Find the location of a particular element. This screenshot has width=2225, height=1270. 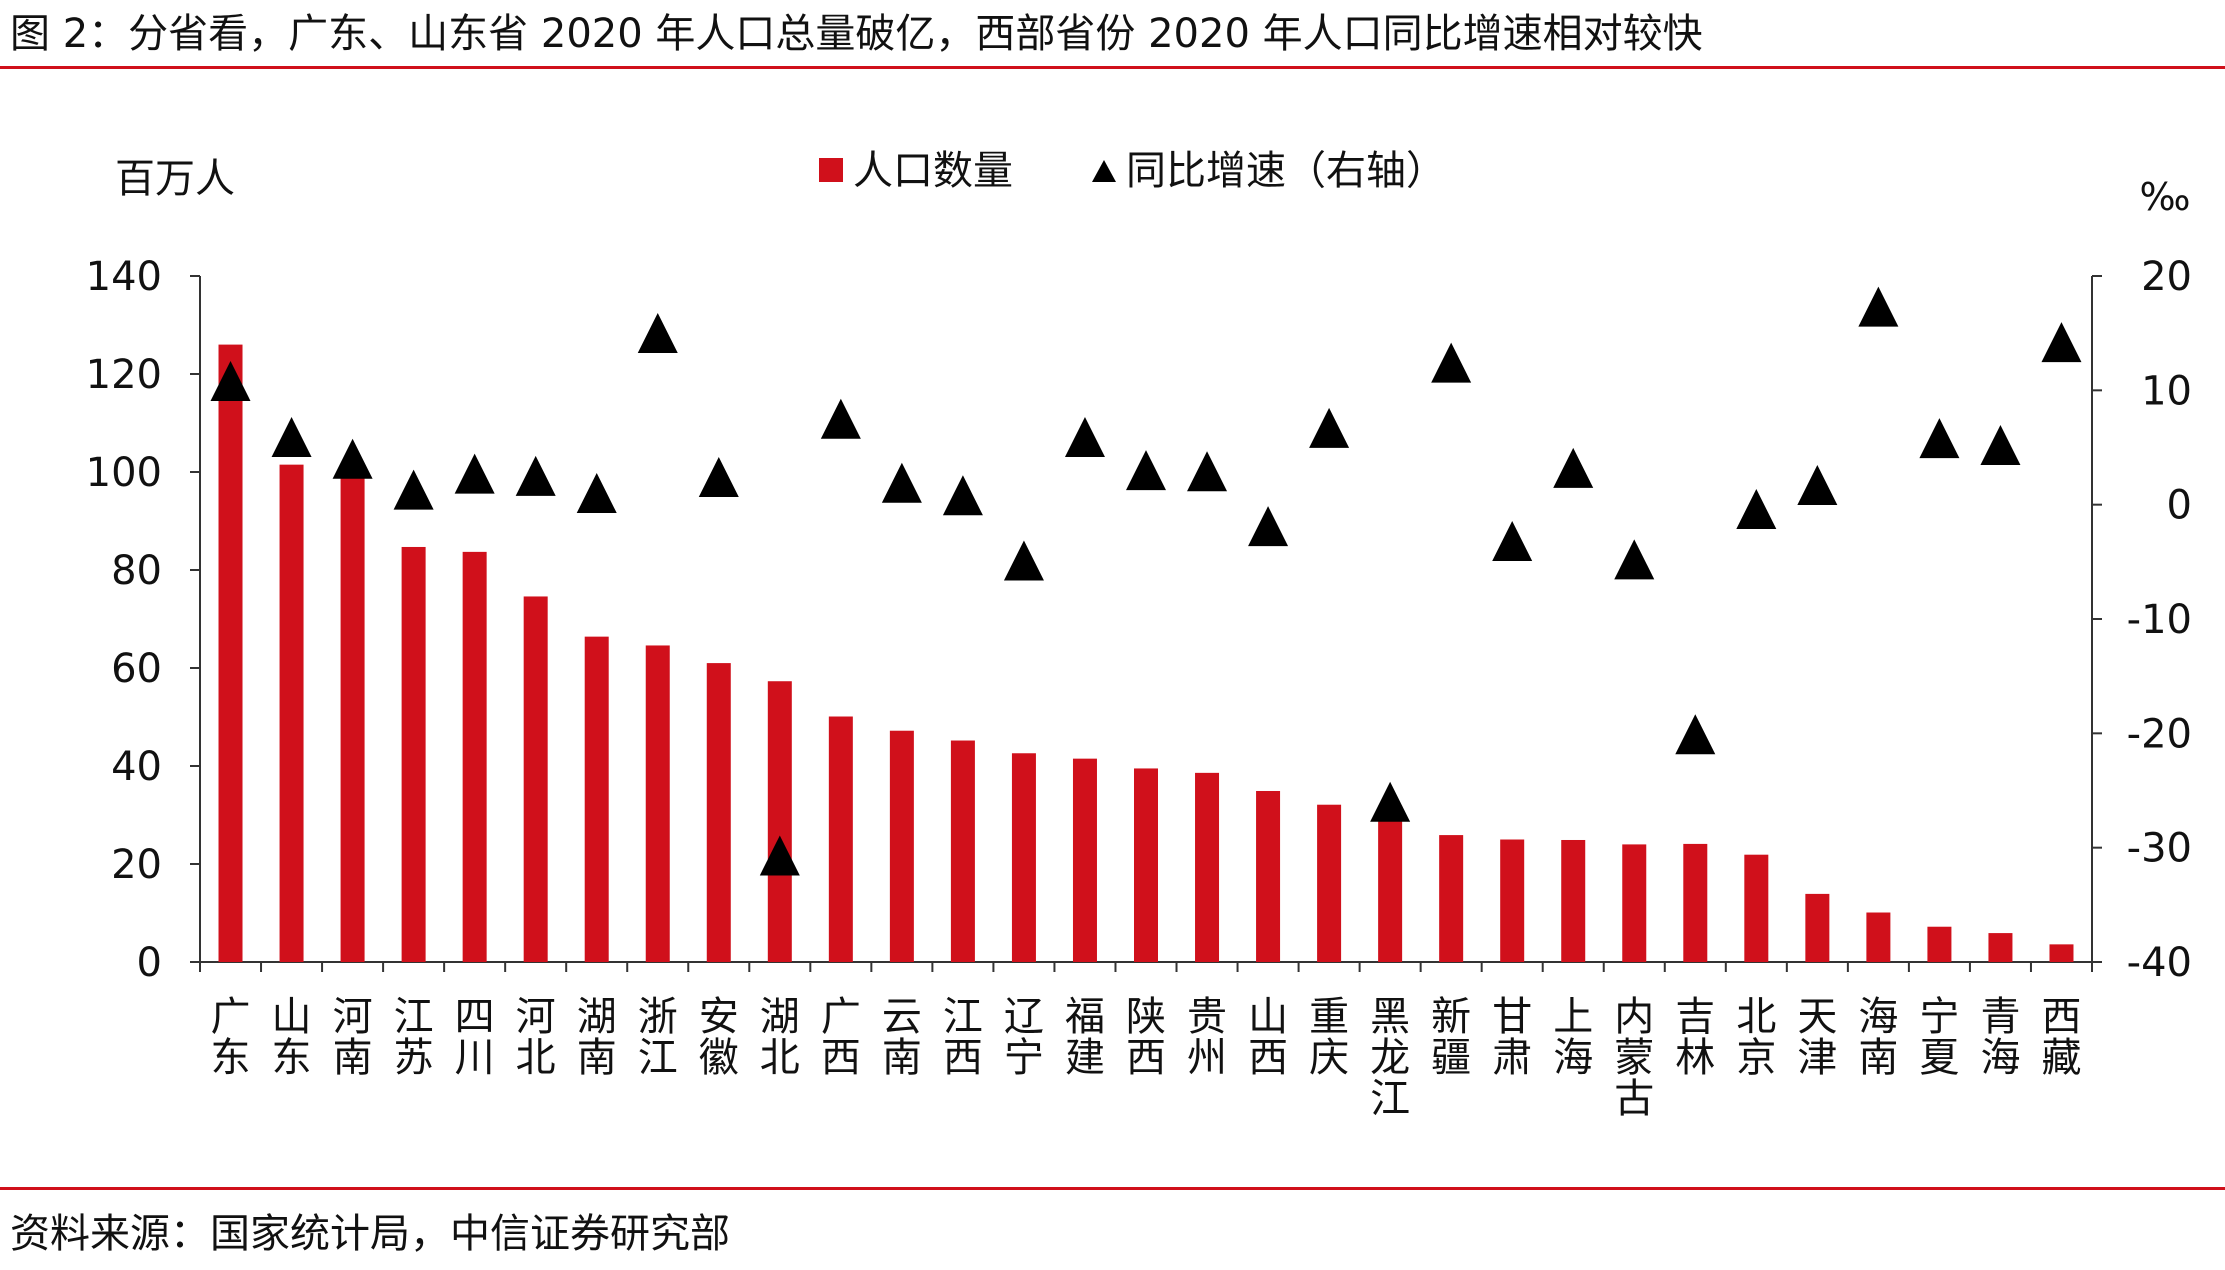

left-tick-label: 80 is located at coordinates (136, 571).